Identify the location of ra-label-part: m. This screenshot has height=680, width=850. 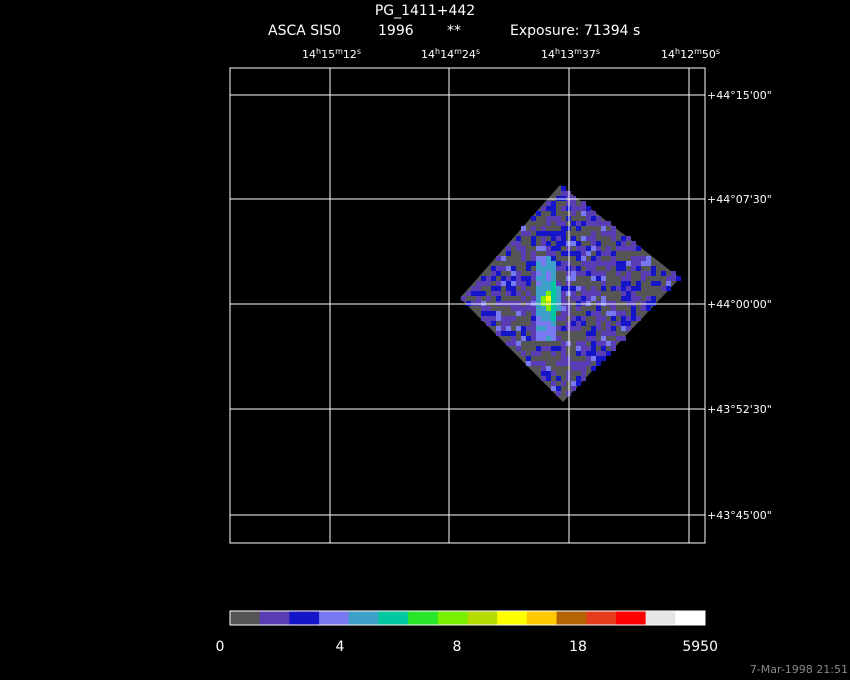
(339, 51).